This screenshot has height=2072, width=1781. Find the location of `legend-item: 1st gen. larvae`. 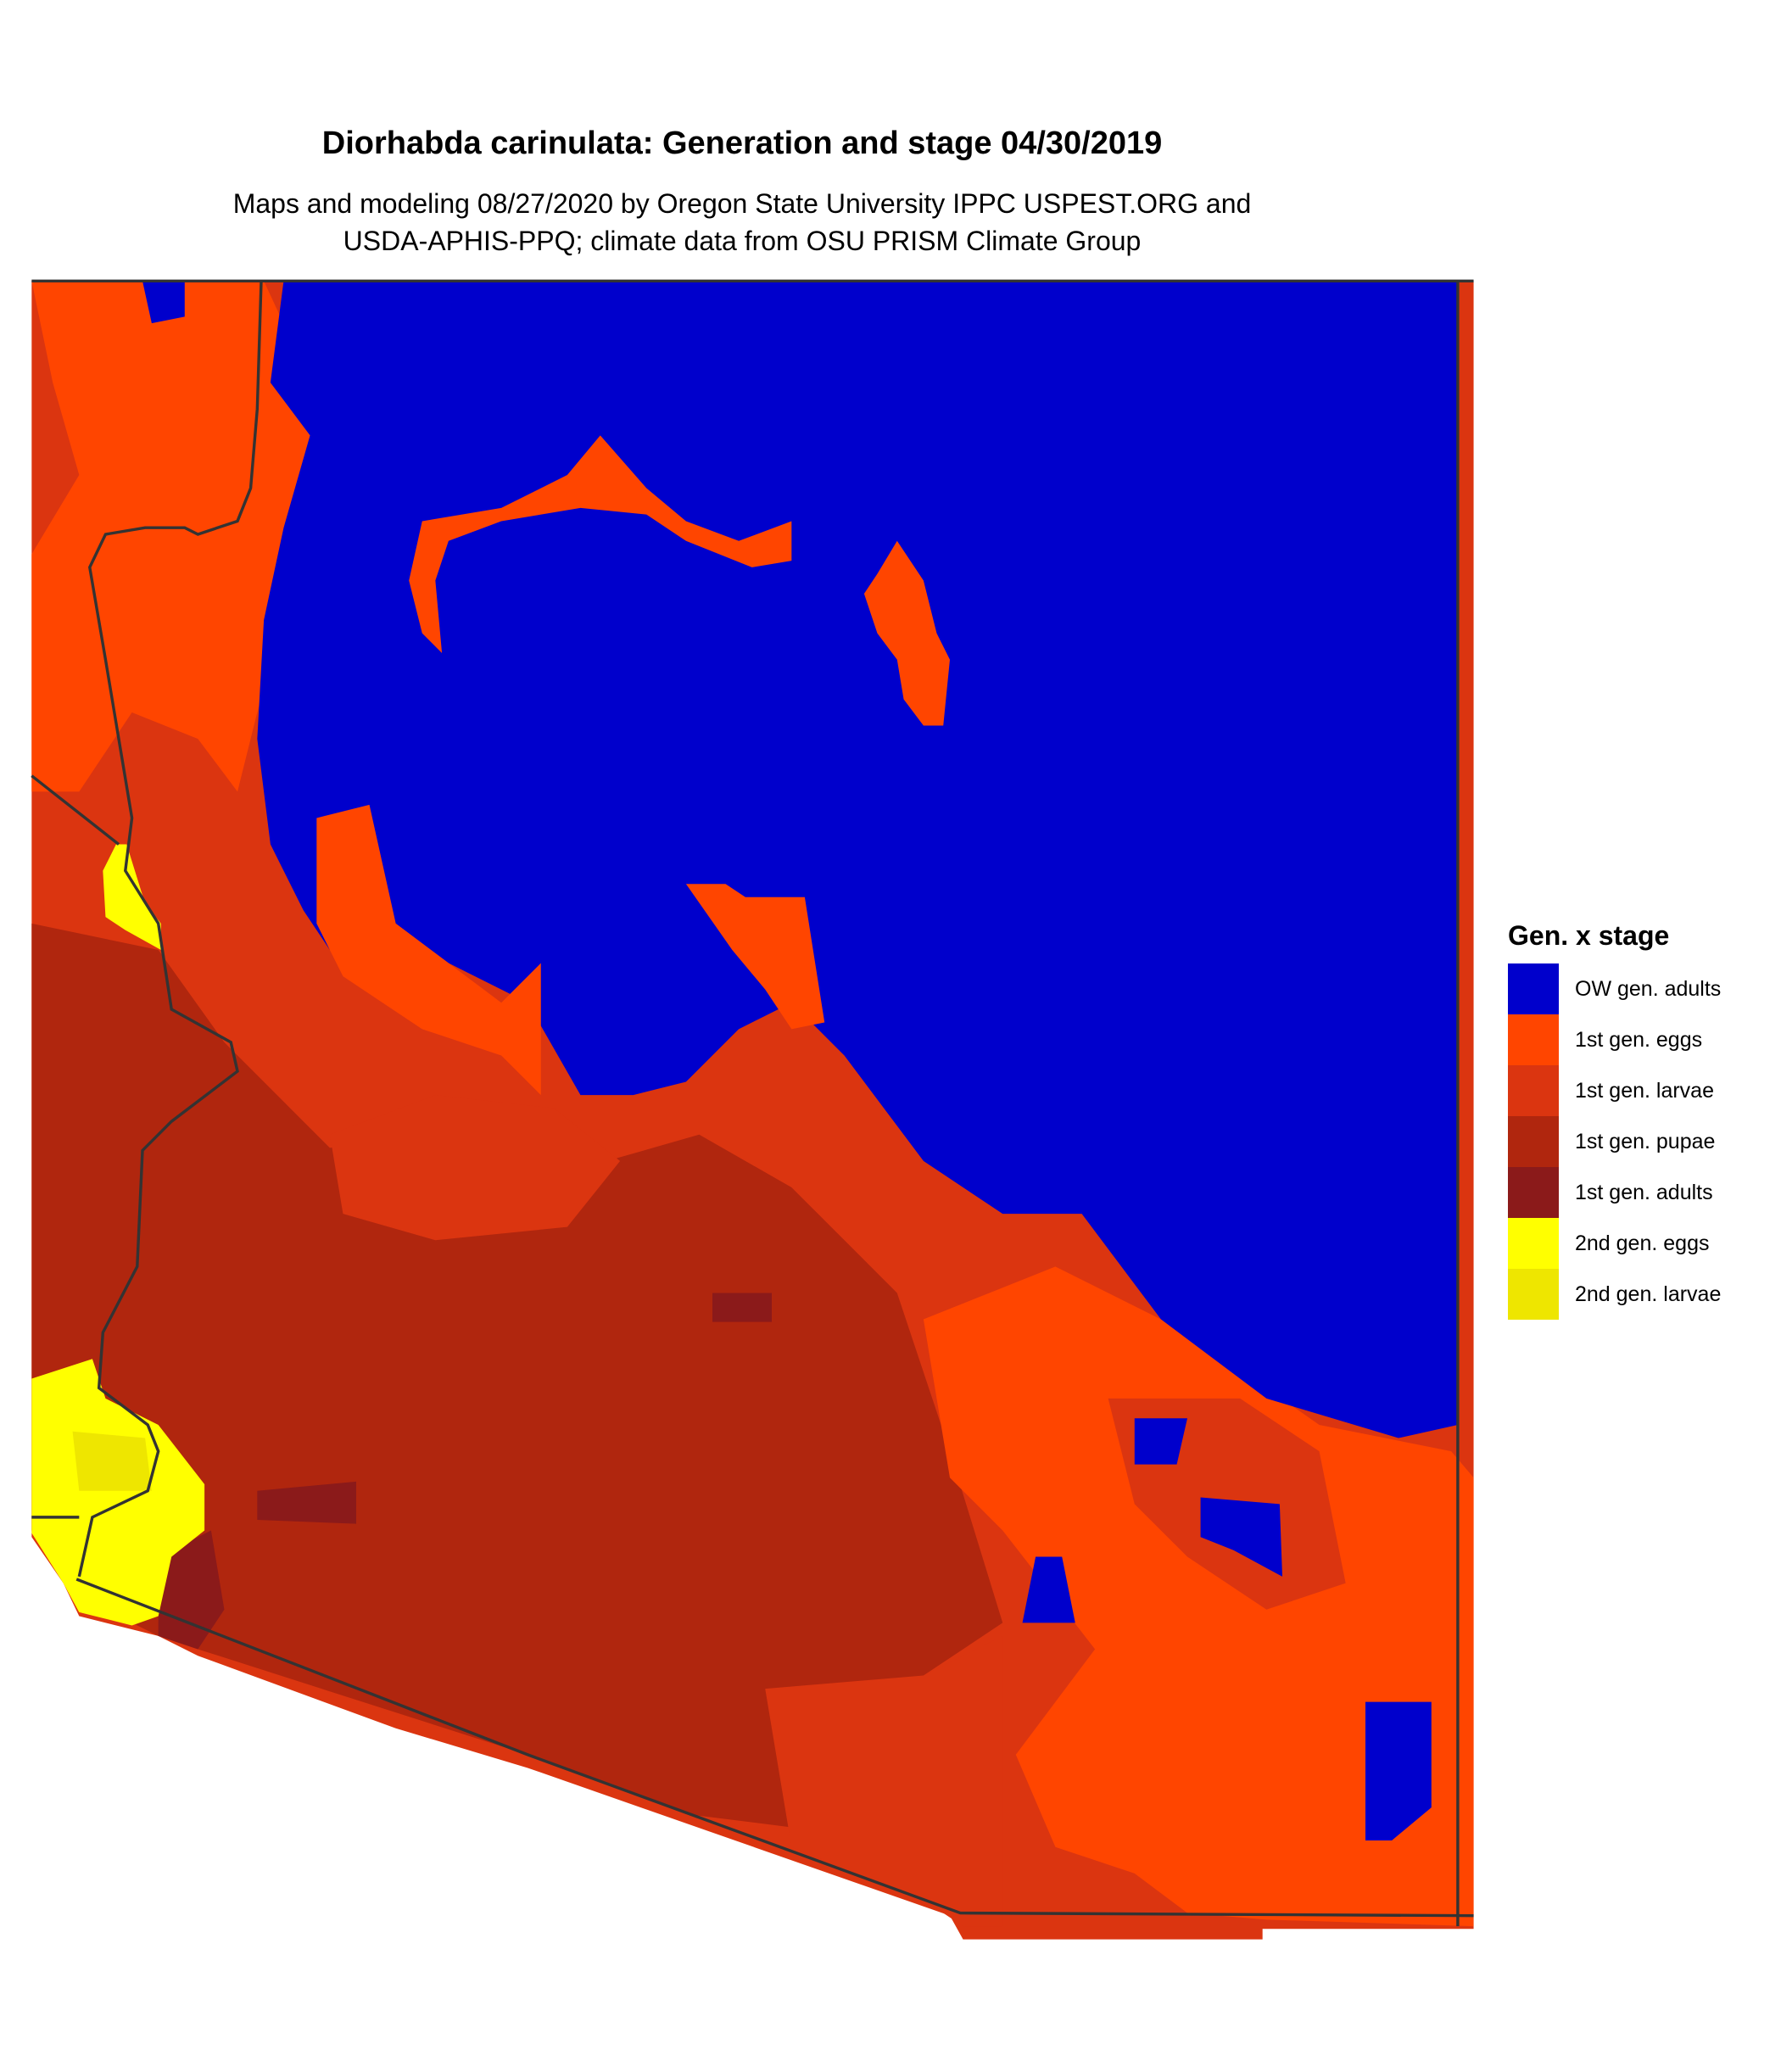

legend-item: 1st gen. larvae is located at coordinates (1614, 1090).